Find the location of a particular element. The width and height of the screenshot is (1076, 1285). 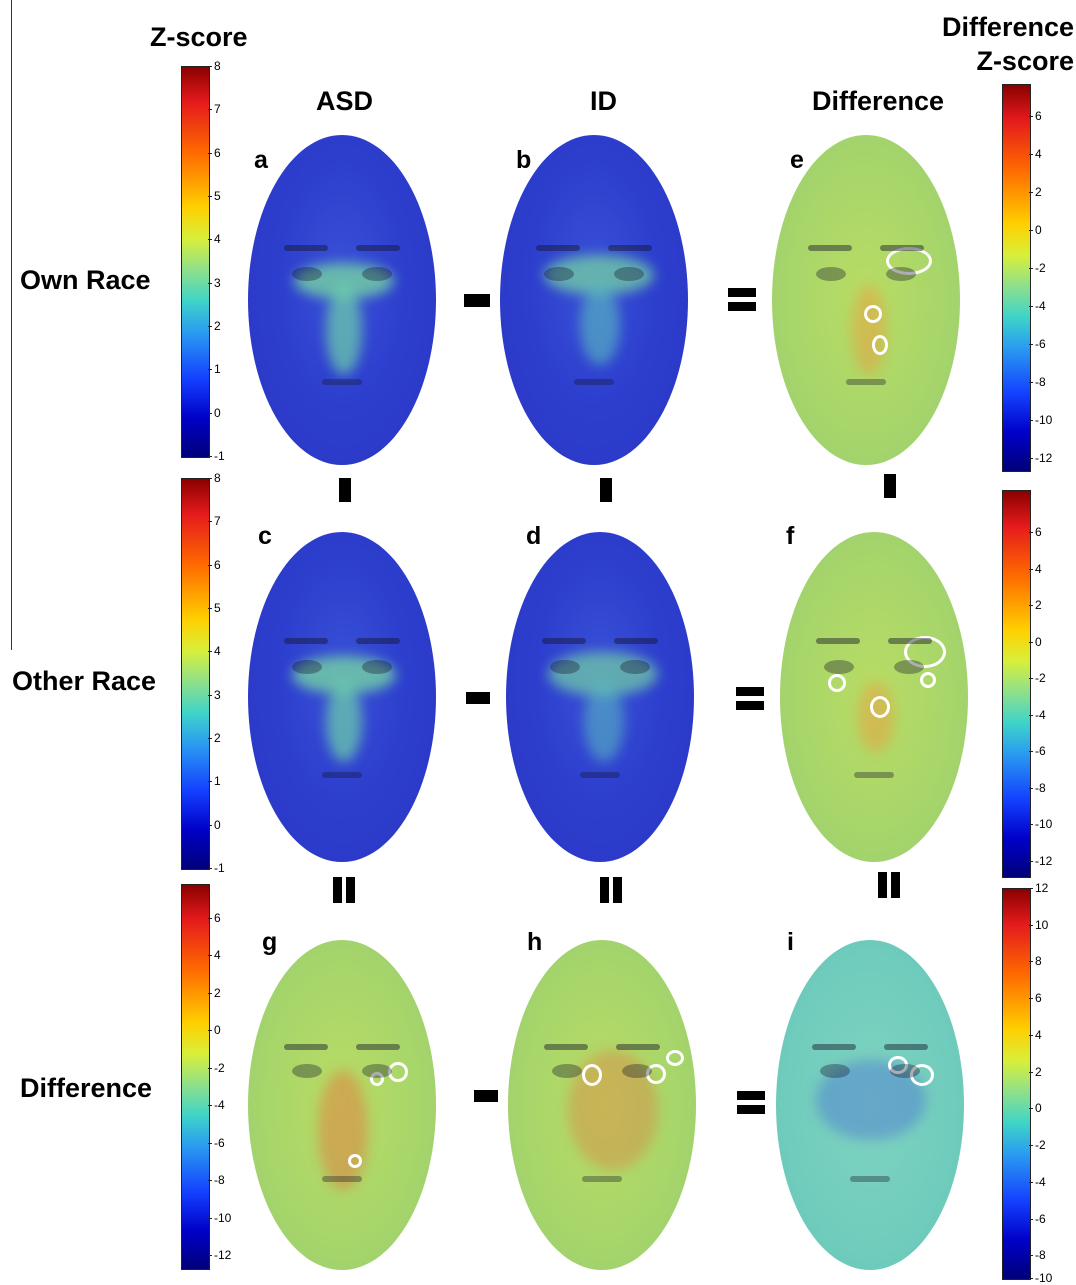

face-heatmap-c is located at coordinates (342, 697).